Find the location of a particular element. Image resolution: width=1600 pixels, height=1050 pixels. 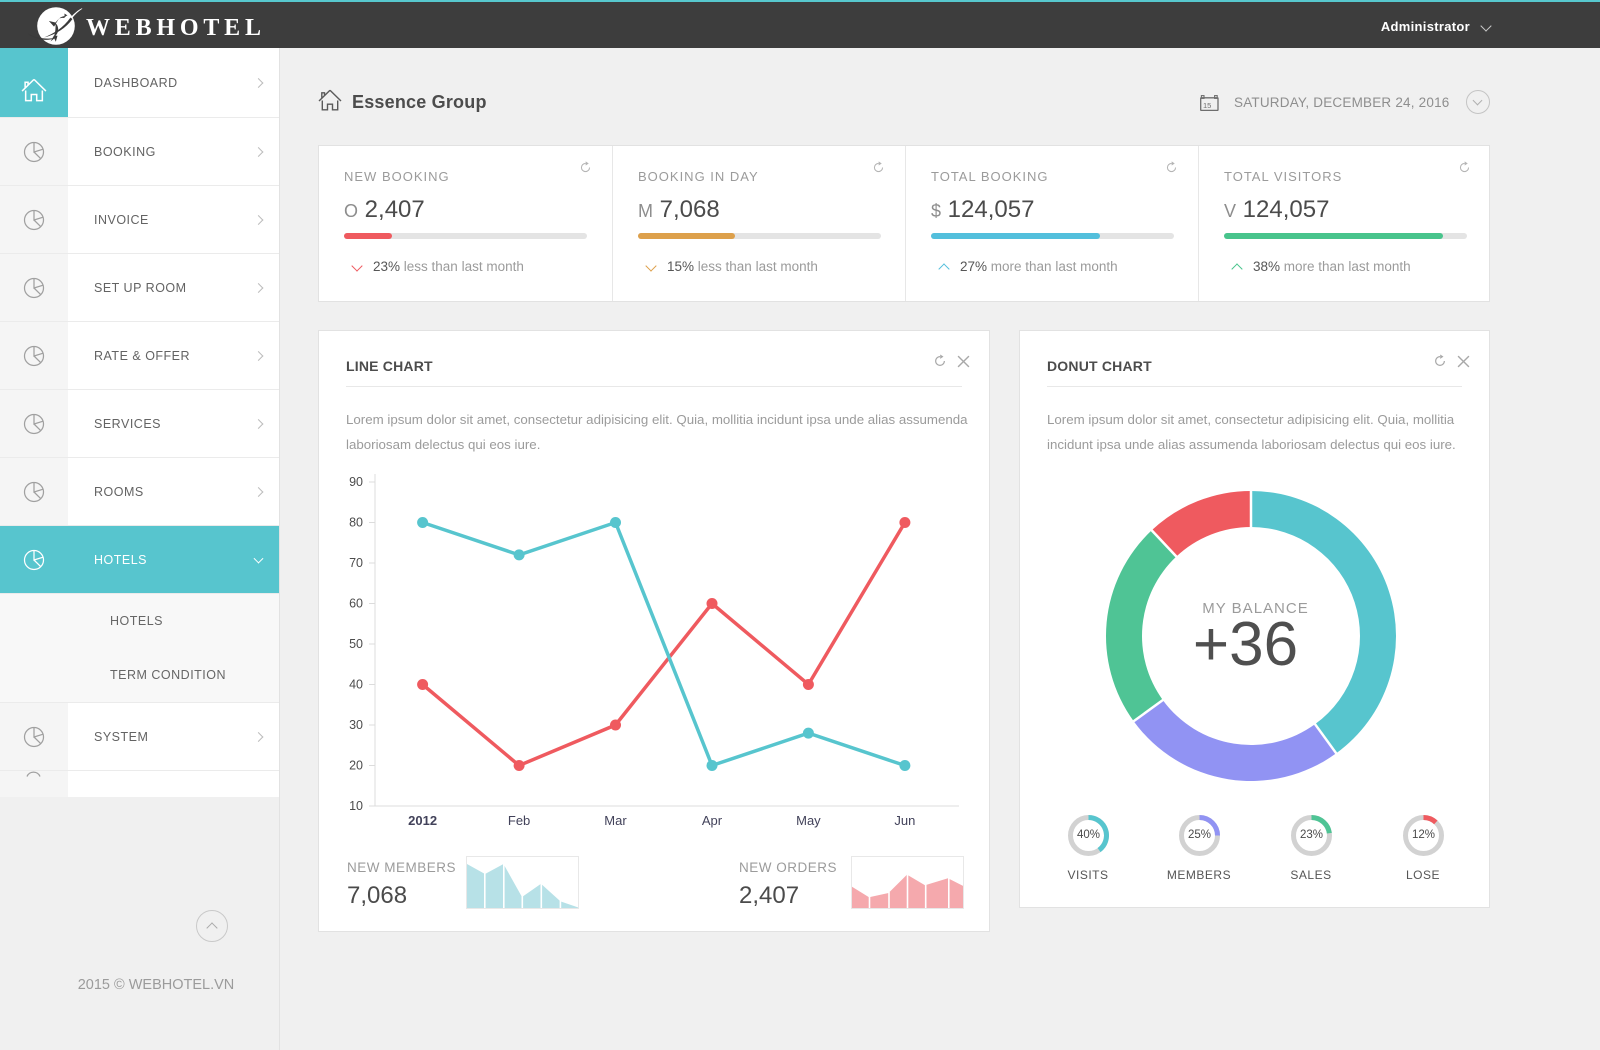

svg-text: 70 is located at coordinates (356, 563).